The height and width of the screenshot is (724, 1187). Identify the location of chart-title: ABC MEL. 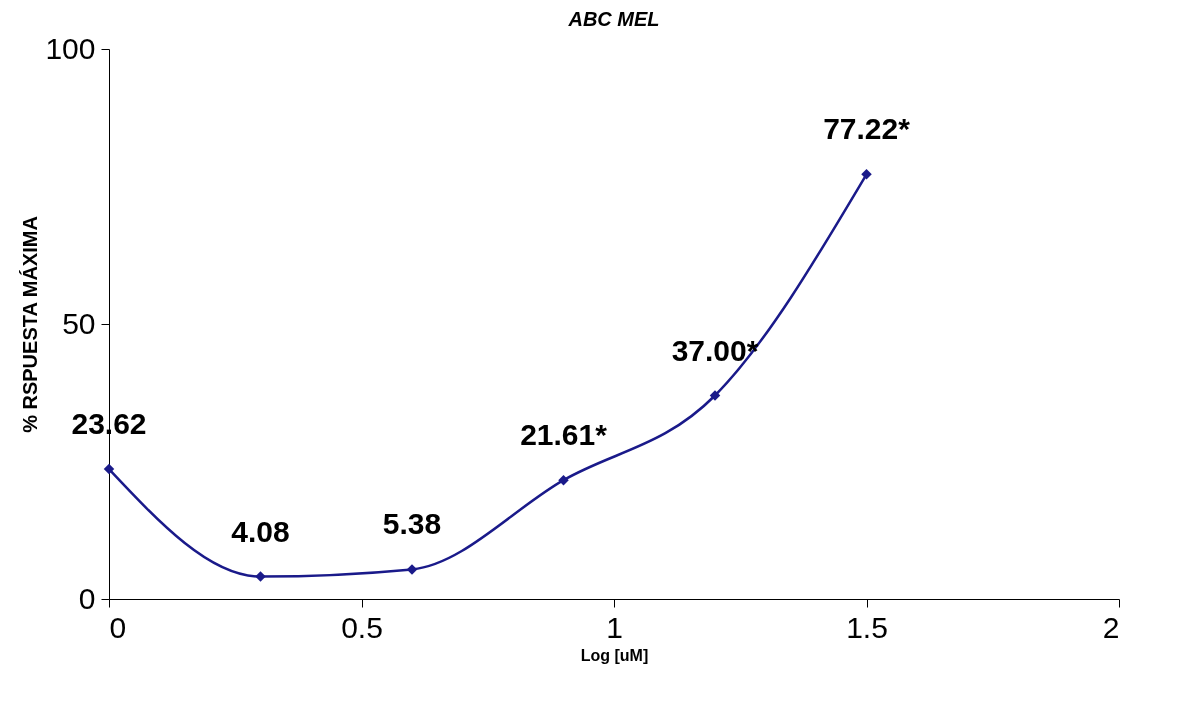
(613, 19).